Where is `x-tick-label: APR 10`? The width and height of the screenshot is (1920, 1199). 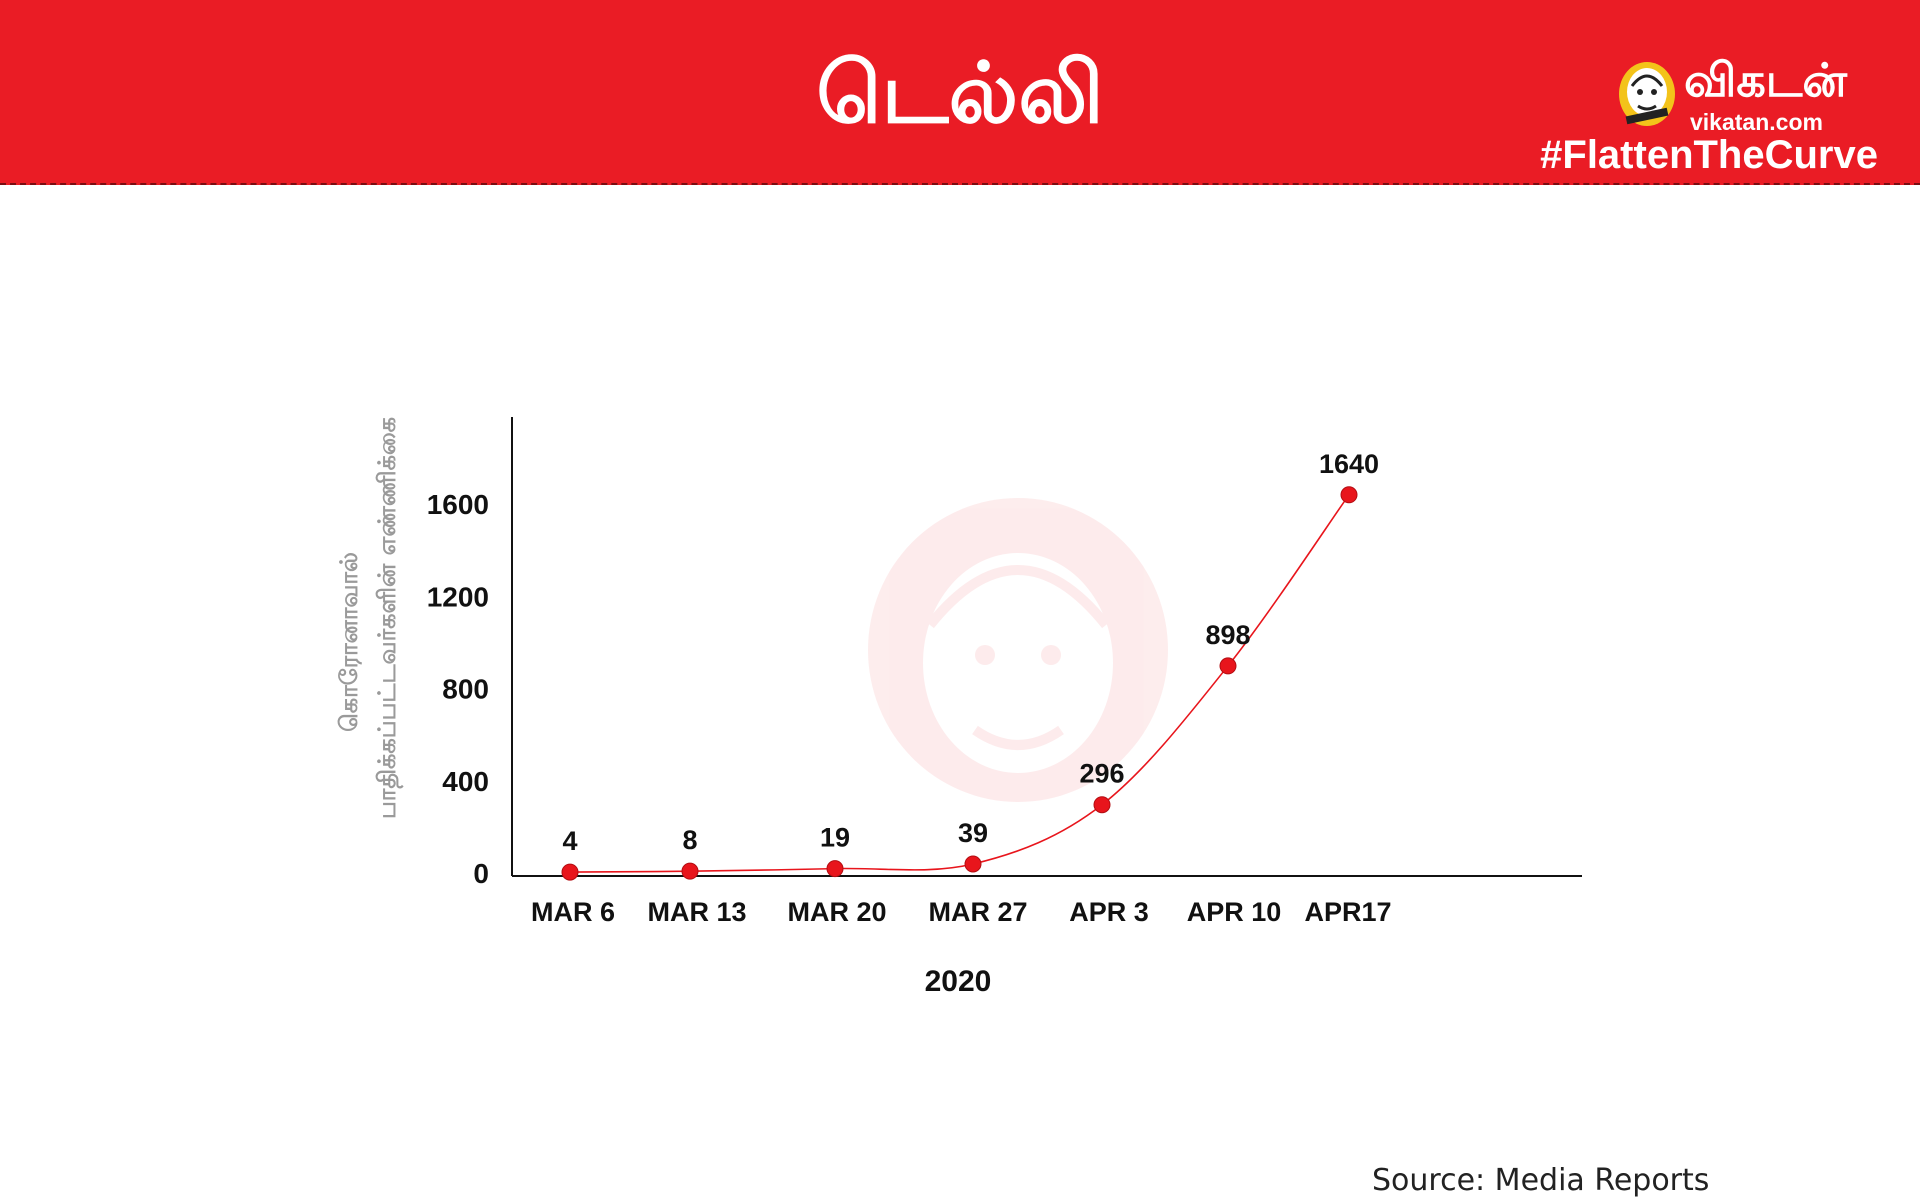
x-tick-label: APR 10 is located at coordinates (1234, 912).